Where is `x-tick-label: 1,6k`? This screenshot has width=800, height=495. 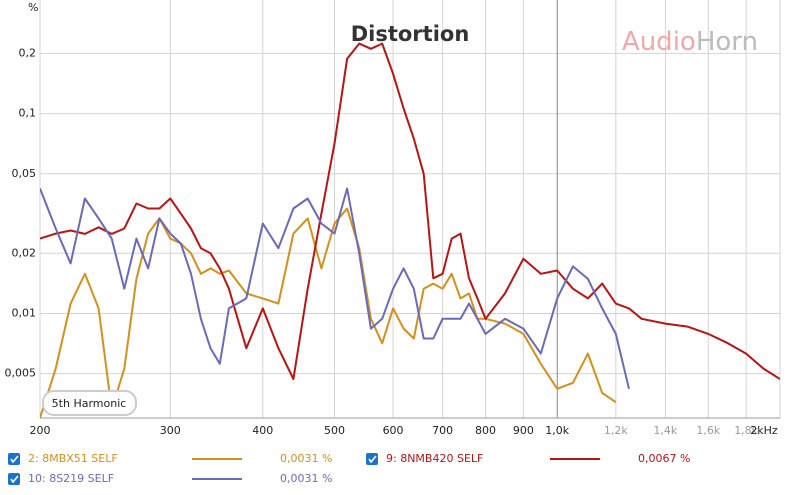
x-tick-label: 1,6k is located at coordinates (708, 430).